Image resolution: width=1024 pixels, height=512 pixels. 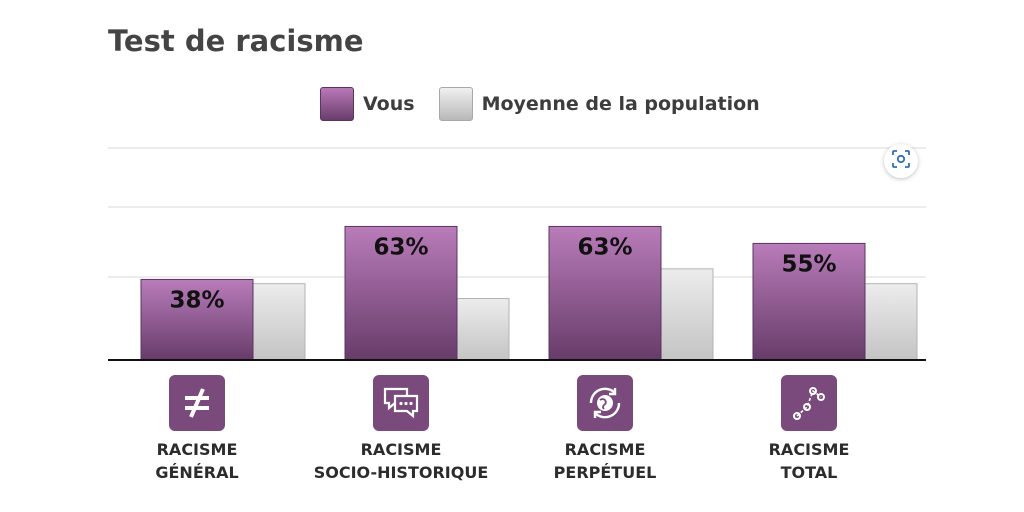 I want to click on bar-value-label: 55%, so click(x=808, y=264).